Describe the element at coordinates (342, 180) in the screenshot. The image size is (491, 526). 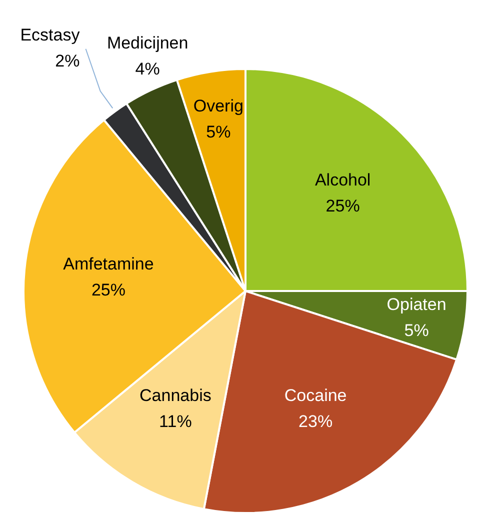
I see `slice-label: Alcohol` at that location.